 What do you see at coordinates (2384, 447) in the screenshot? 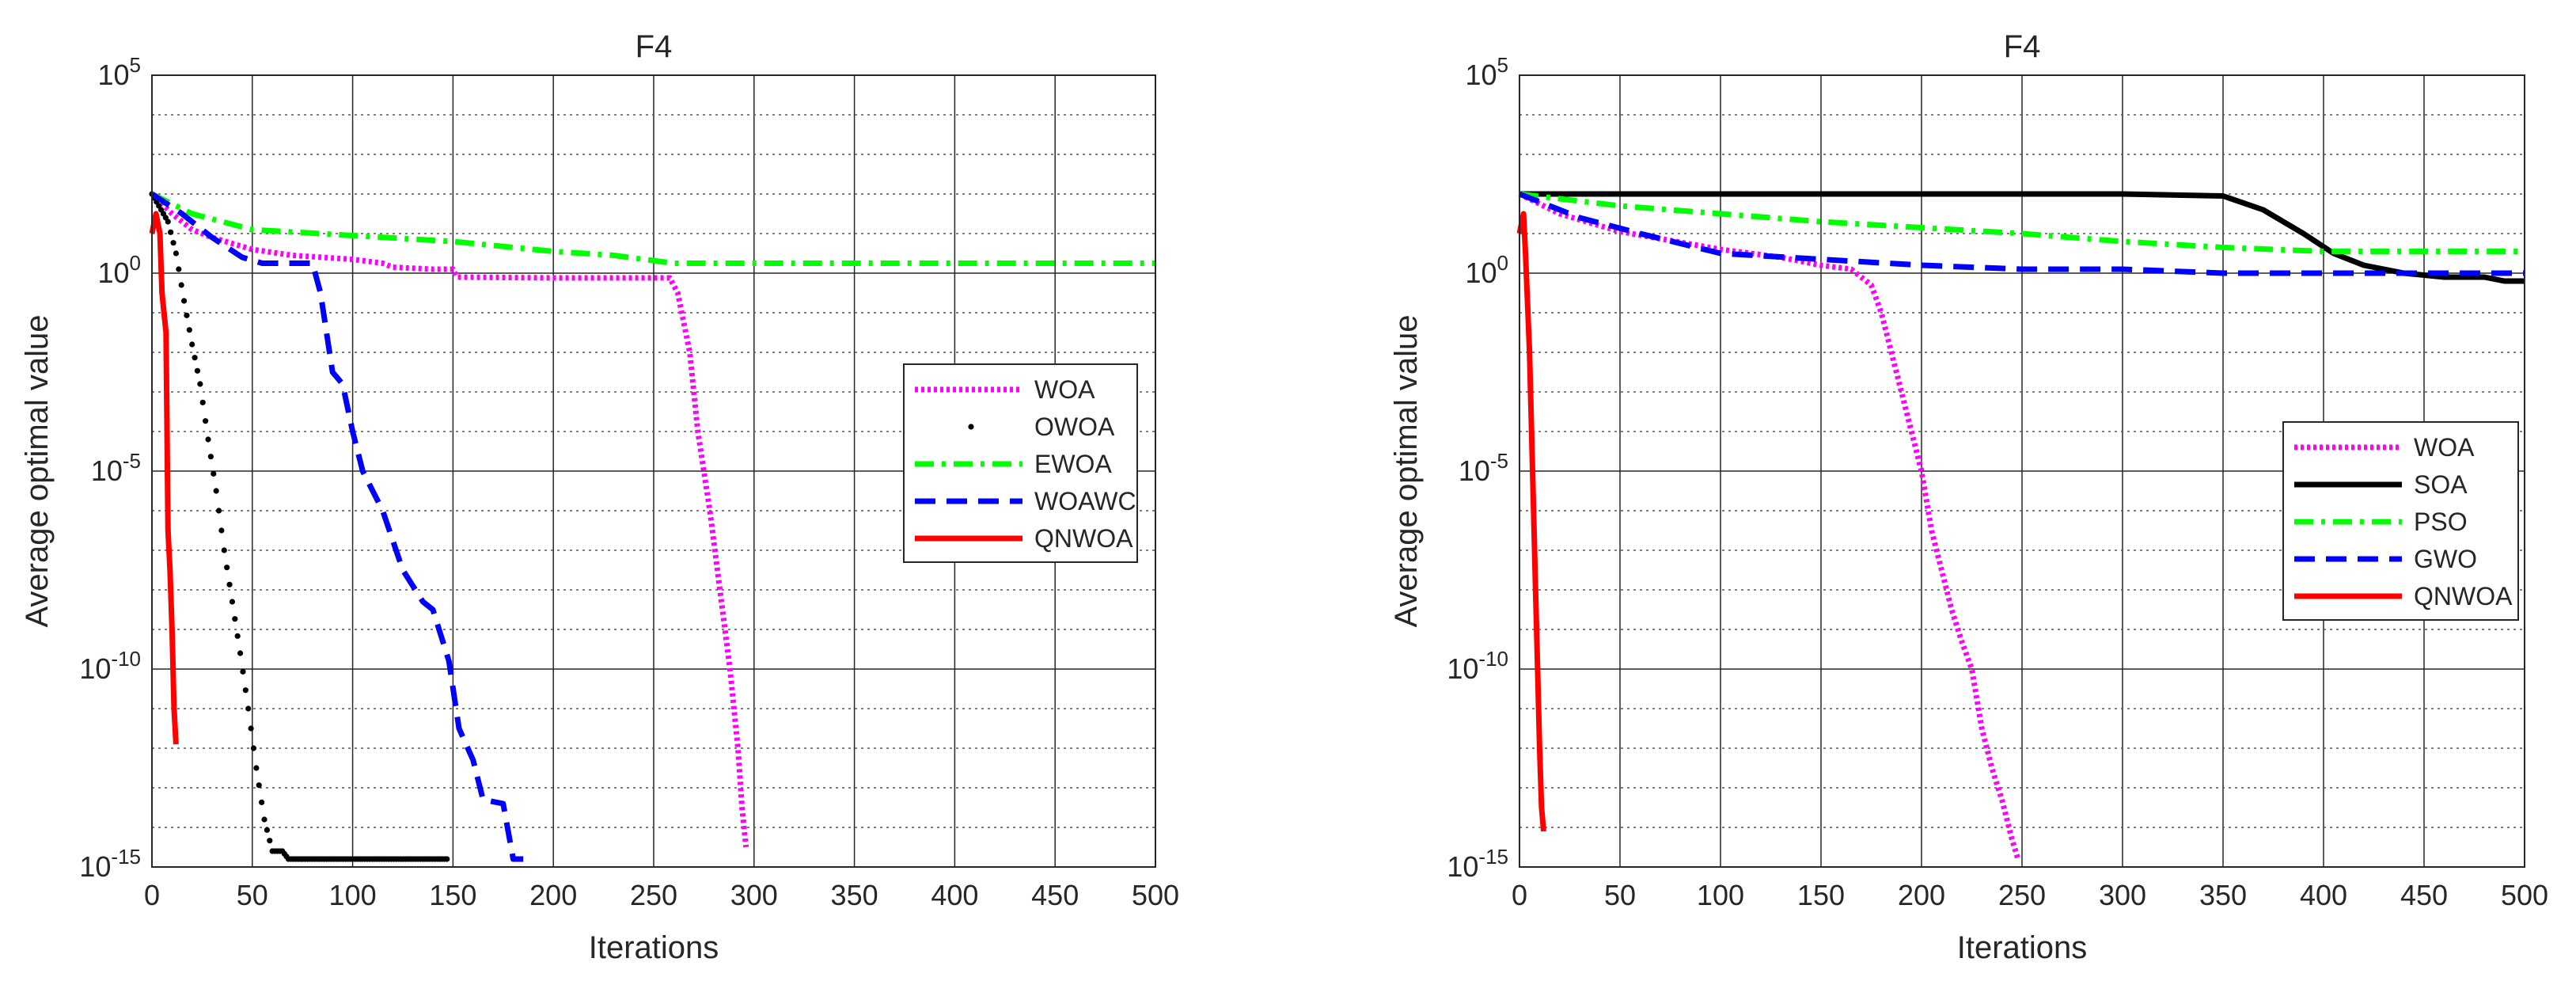
I see `legend-item-woa: WOA` at bounding box center [2384, 447].